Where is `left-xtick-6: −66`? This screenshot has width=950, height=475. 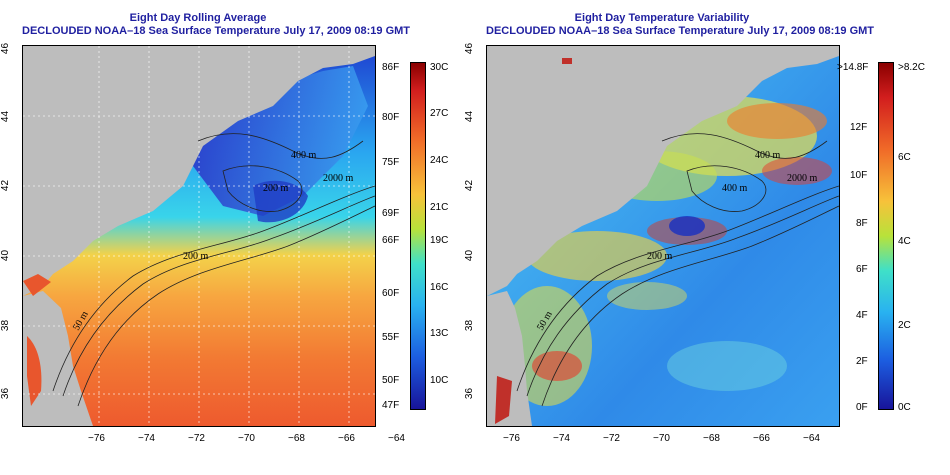
left-xtick-6: −66 is located at coordinates (346, 438).